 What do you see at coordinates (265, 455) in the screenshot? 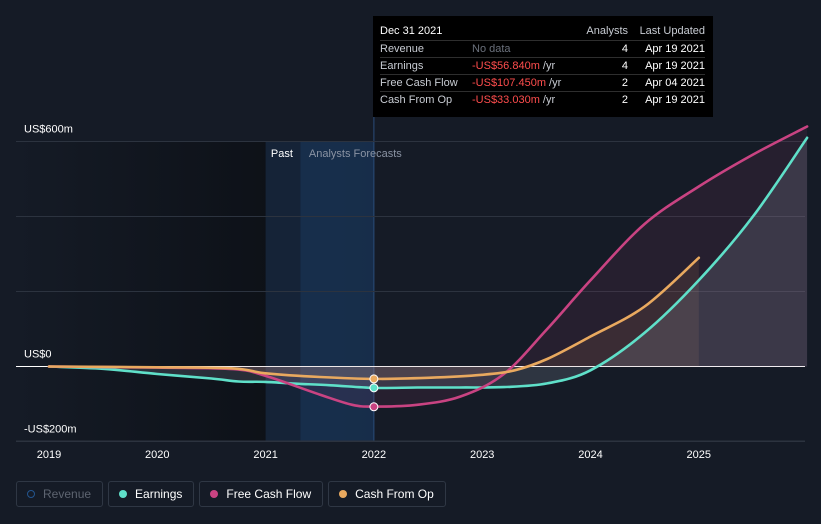
I see `x-tick-label: 2021` at bounding box center [265, 455].